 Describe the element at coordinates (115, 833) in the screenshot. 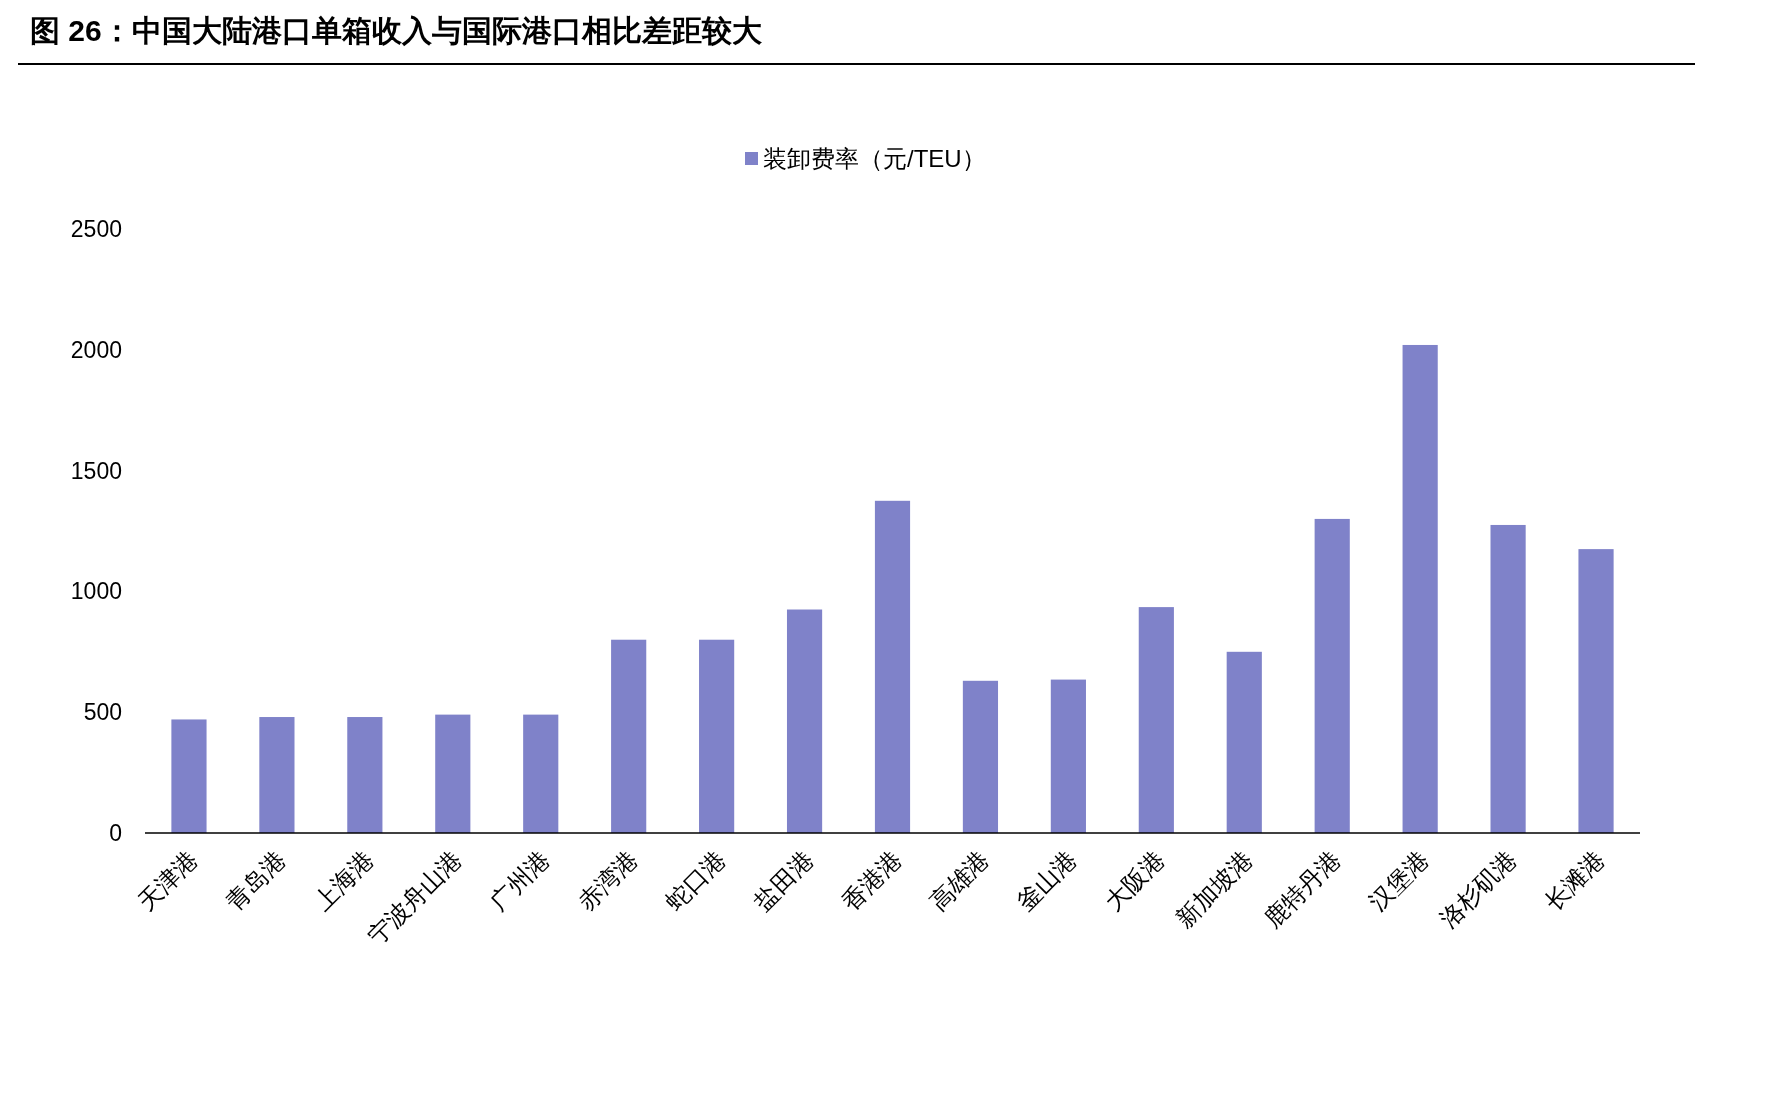

I see `y-tick-label: 0` at that location.